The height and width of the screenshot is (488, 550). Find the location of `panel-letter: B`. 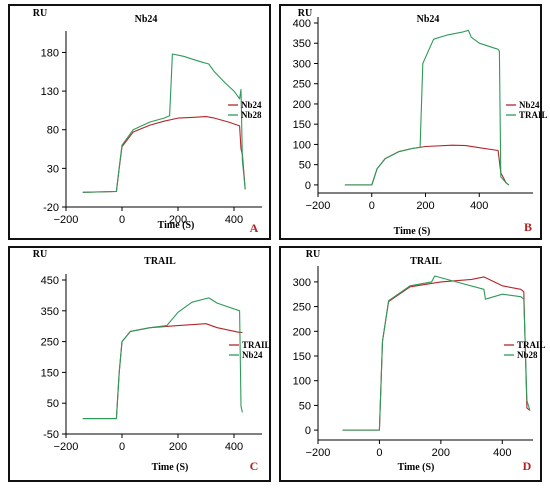

panel-letter: B is located at coordinates (528, 227).